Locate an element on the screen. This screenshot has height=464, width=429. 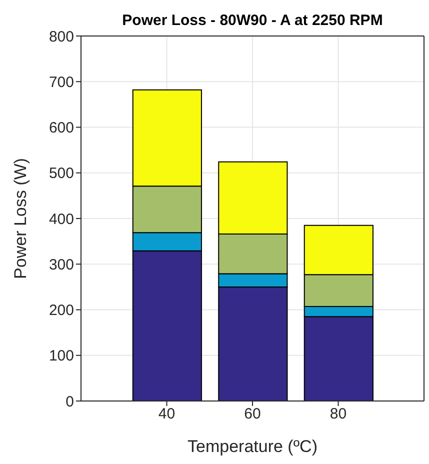
x-axis-title: Temperature (ºC) is located at coordinates (253, 446).